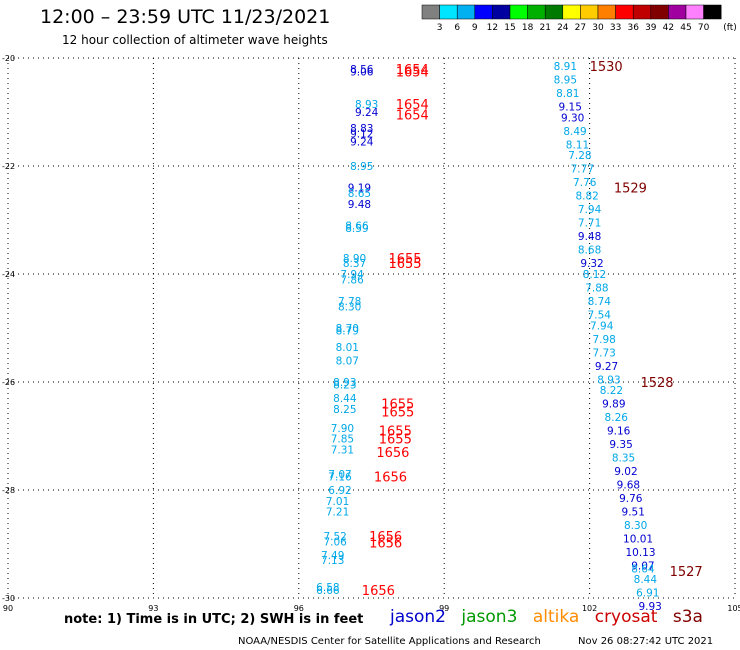 The height and width of the screenshot is (650, 740). I want to click on swh-point: 7.01, so click(337, 502).